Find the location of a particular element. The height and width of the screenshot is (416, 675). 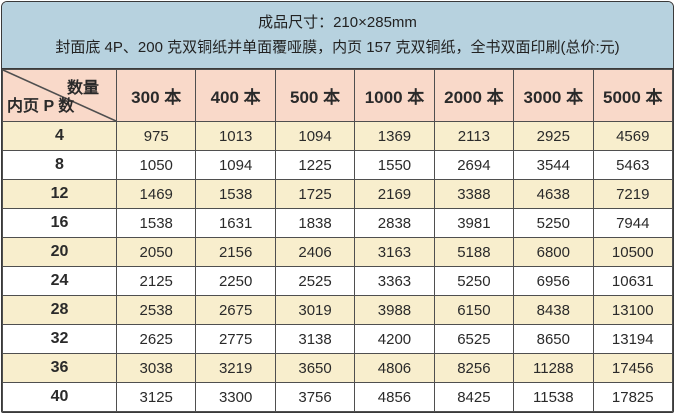

table-row: 40 3125 3300 3756 4856 8425 11538 17825 is located at coordinates (337, 397).